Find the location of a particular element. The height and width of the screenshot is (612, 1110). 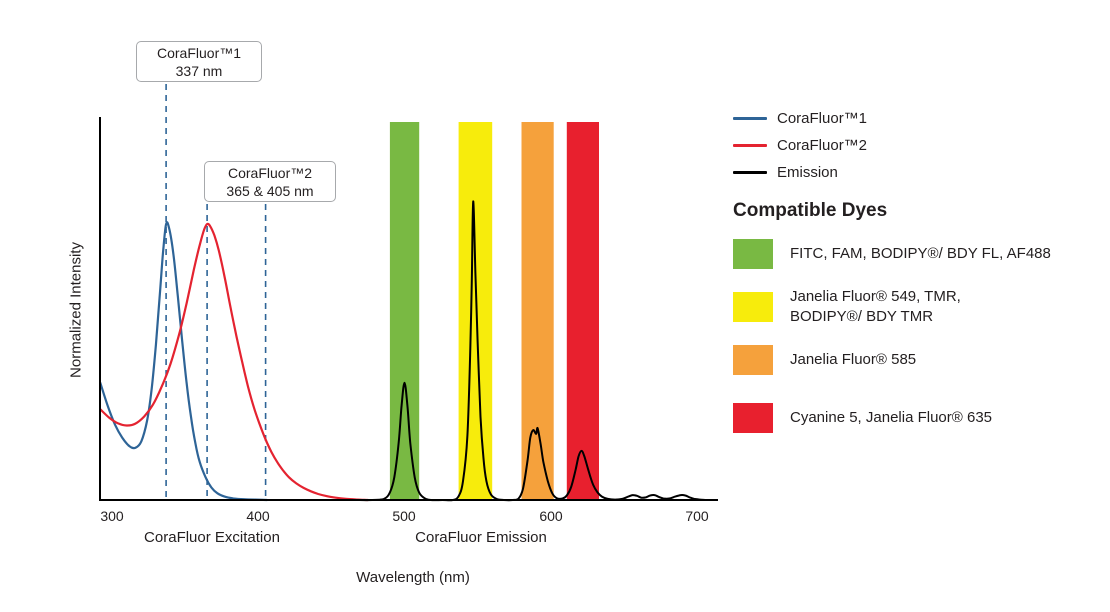

callout-corafluor1: CoraFluor™1 337 nm is located at coordinates (199, 61).